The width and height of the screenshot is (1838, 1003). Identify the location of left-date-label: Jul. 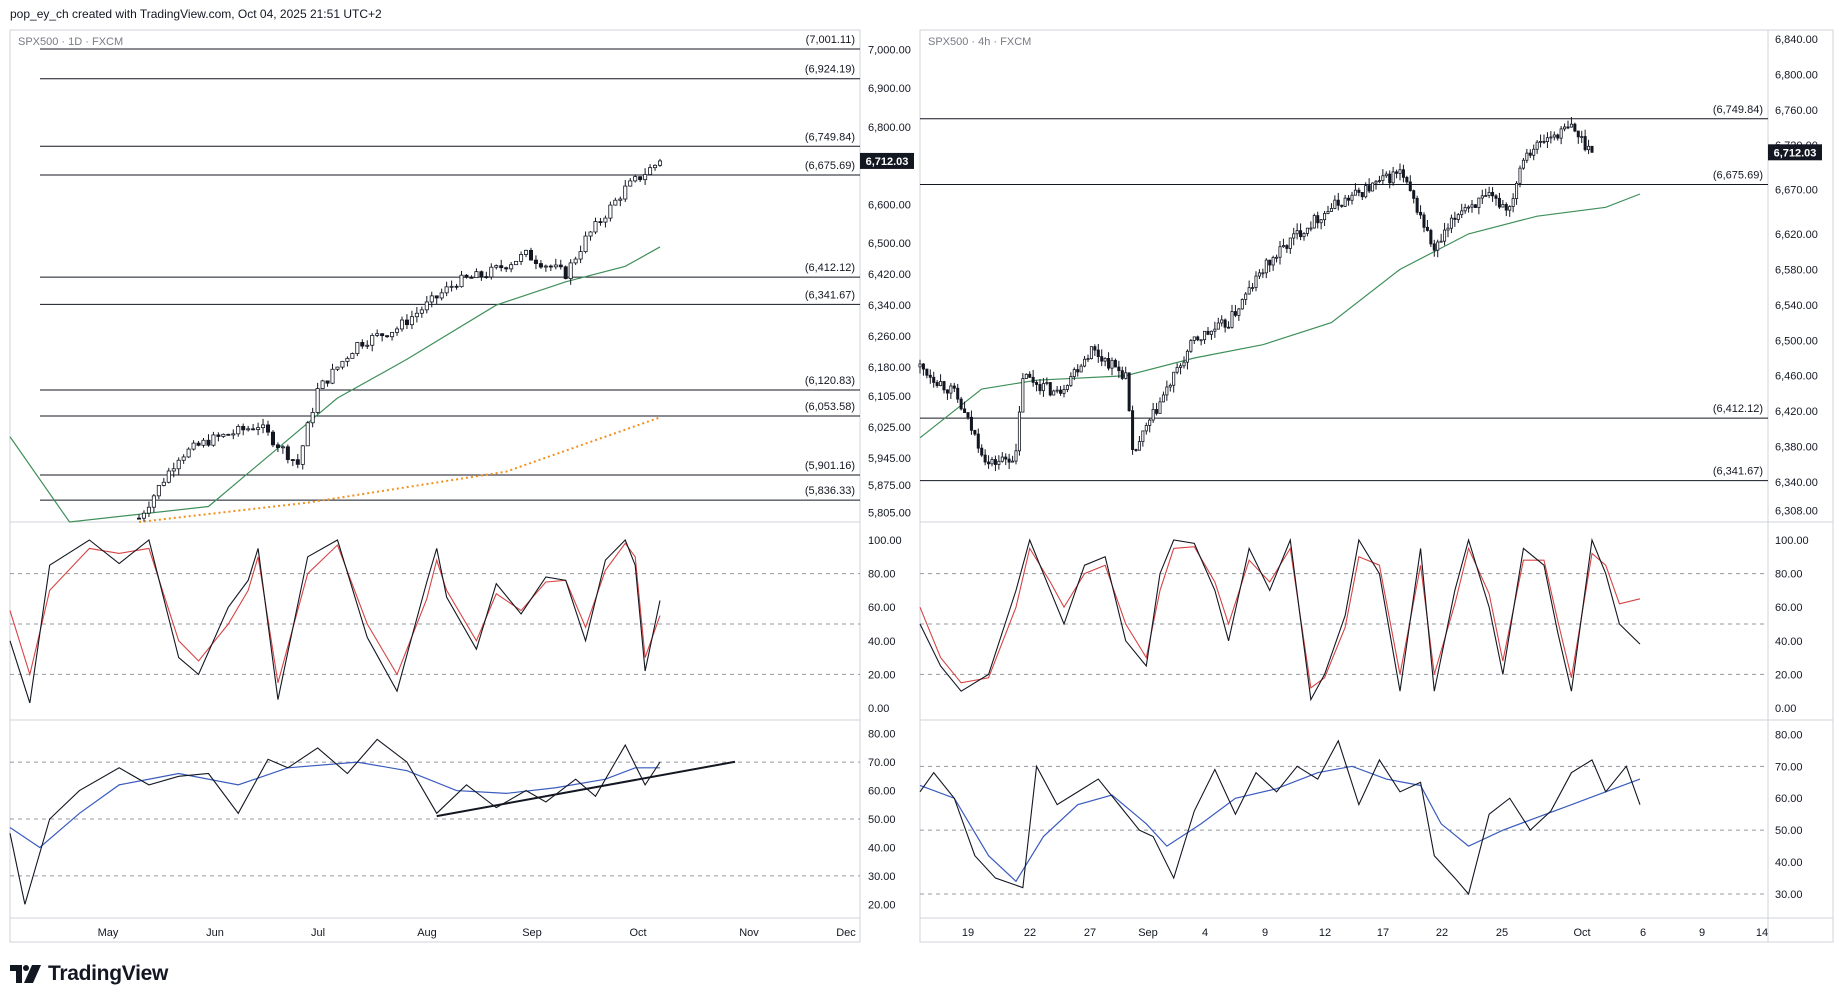
(318, 933).